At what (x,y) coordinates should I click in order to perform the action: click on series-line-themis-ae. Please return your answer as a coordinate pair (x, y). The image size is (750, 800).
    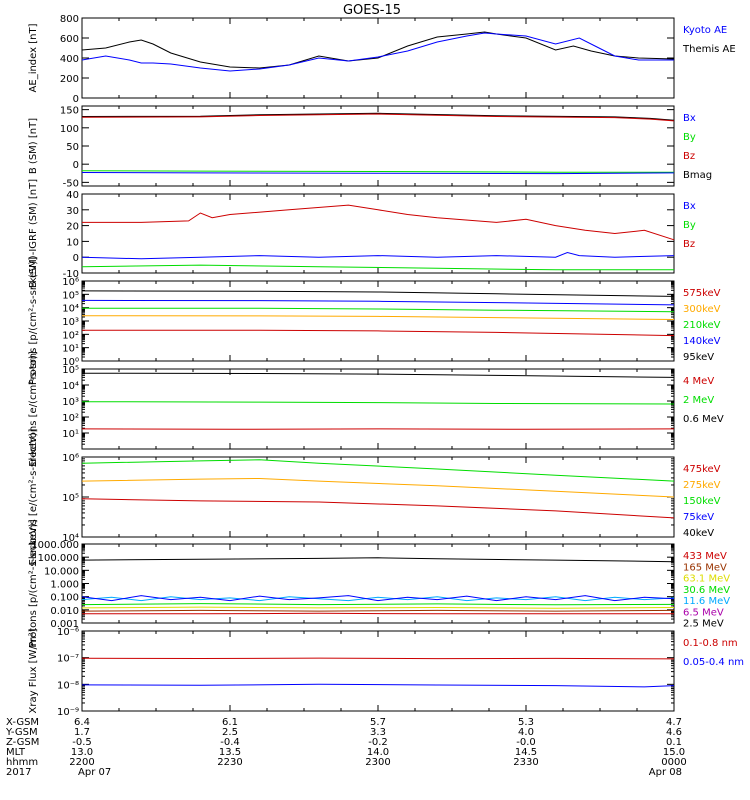
    Looking at the image, I should click on (378, 50).